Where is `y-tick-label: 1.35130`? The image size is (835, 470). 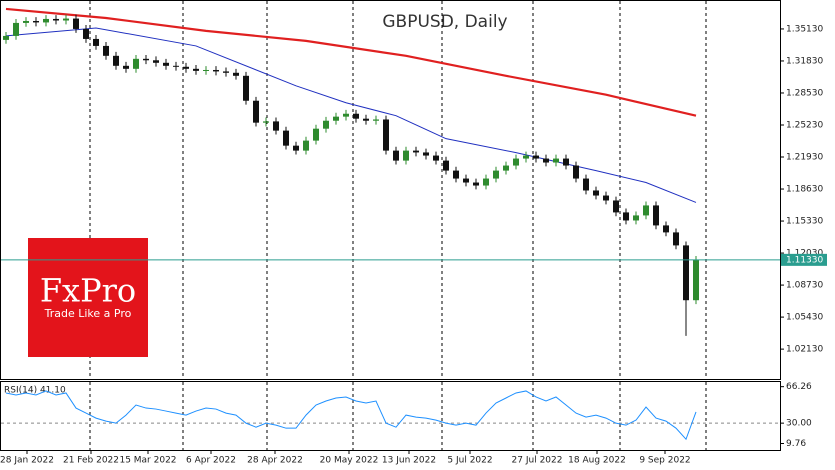
y-tick-label: 1.35130 is located at coordinates (804, 29).